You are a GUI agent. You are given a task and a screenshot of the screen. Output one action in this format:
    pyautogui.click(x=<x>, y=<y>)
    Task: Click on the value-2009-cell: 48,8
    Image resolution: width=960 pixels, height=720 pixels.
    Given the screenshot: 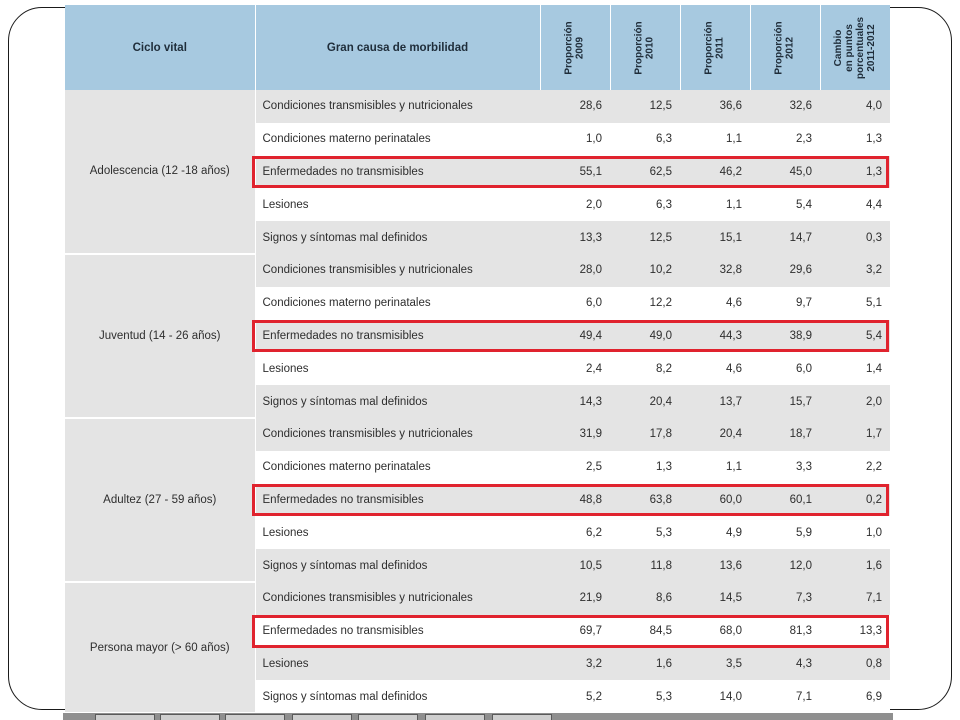 What is the action you would take?
    pyautogui.click(x=575, y=500)
    